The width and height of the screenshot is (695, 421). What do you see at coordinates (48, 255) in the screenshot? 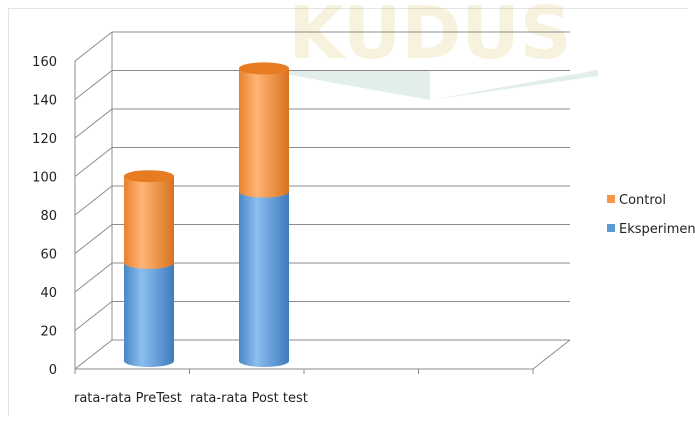
I see `y-tick-label: 60` at bounding box center [48, 255].